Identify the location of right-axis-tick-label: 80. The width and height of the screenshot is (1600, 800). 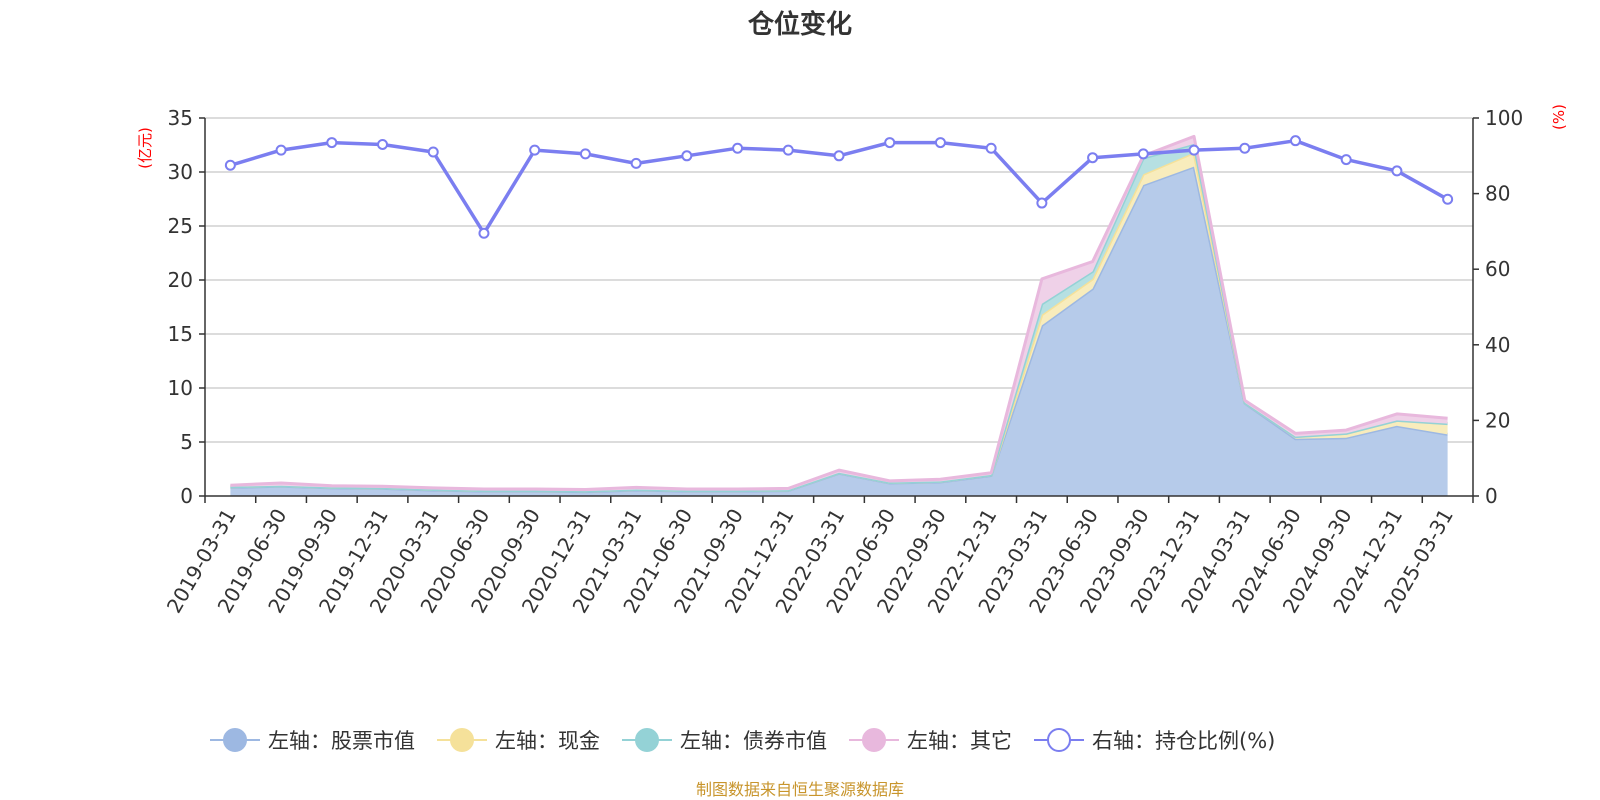
(1497, 194).